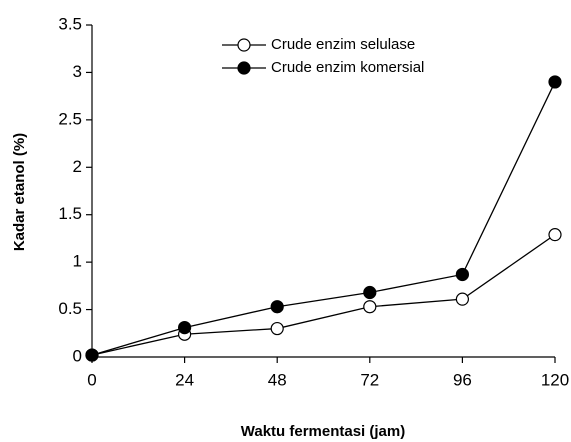 This screenshot has width=571, height=442. What do you see at coordinates (19, 192) in the screenshot?
I see `y-axis-title: Kadar etanol (%)` at bounding box center [19, 192].